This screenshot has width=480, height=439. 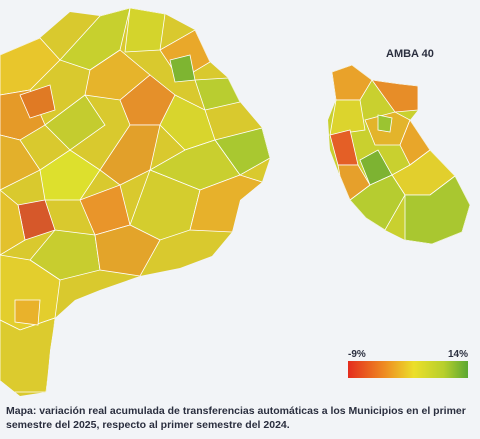 What do you see at coordinates (458, 354) in the screenshot?
I see `scale-max-label: 14%` at bounding box center [458, 354].